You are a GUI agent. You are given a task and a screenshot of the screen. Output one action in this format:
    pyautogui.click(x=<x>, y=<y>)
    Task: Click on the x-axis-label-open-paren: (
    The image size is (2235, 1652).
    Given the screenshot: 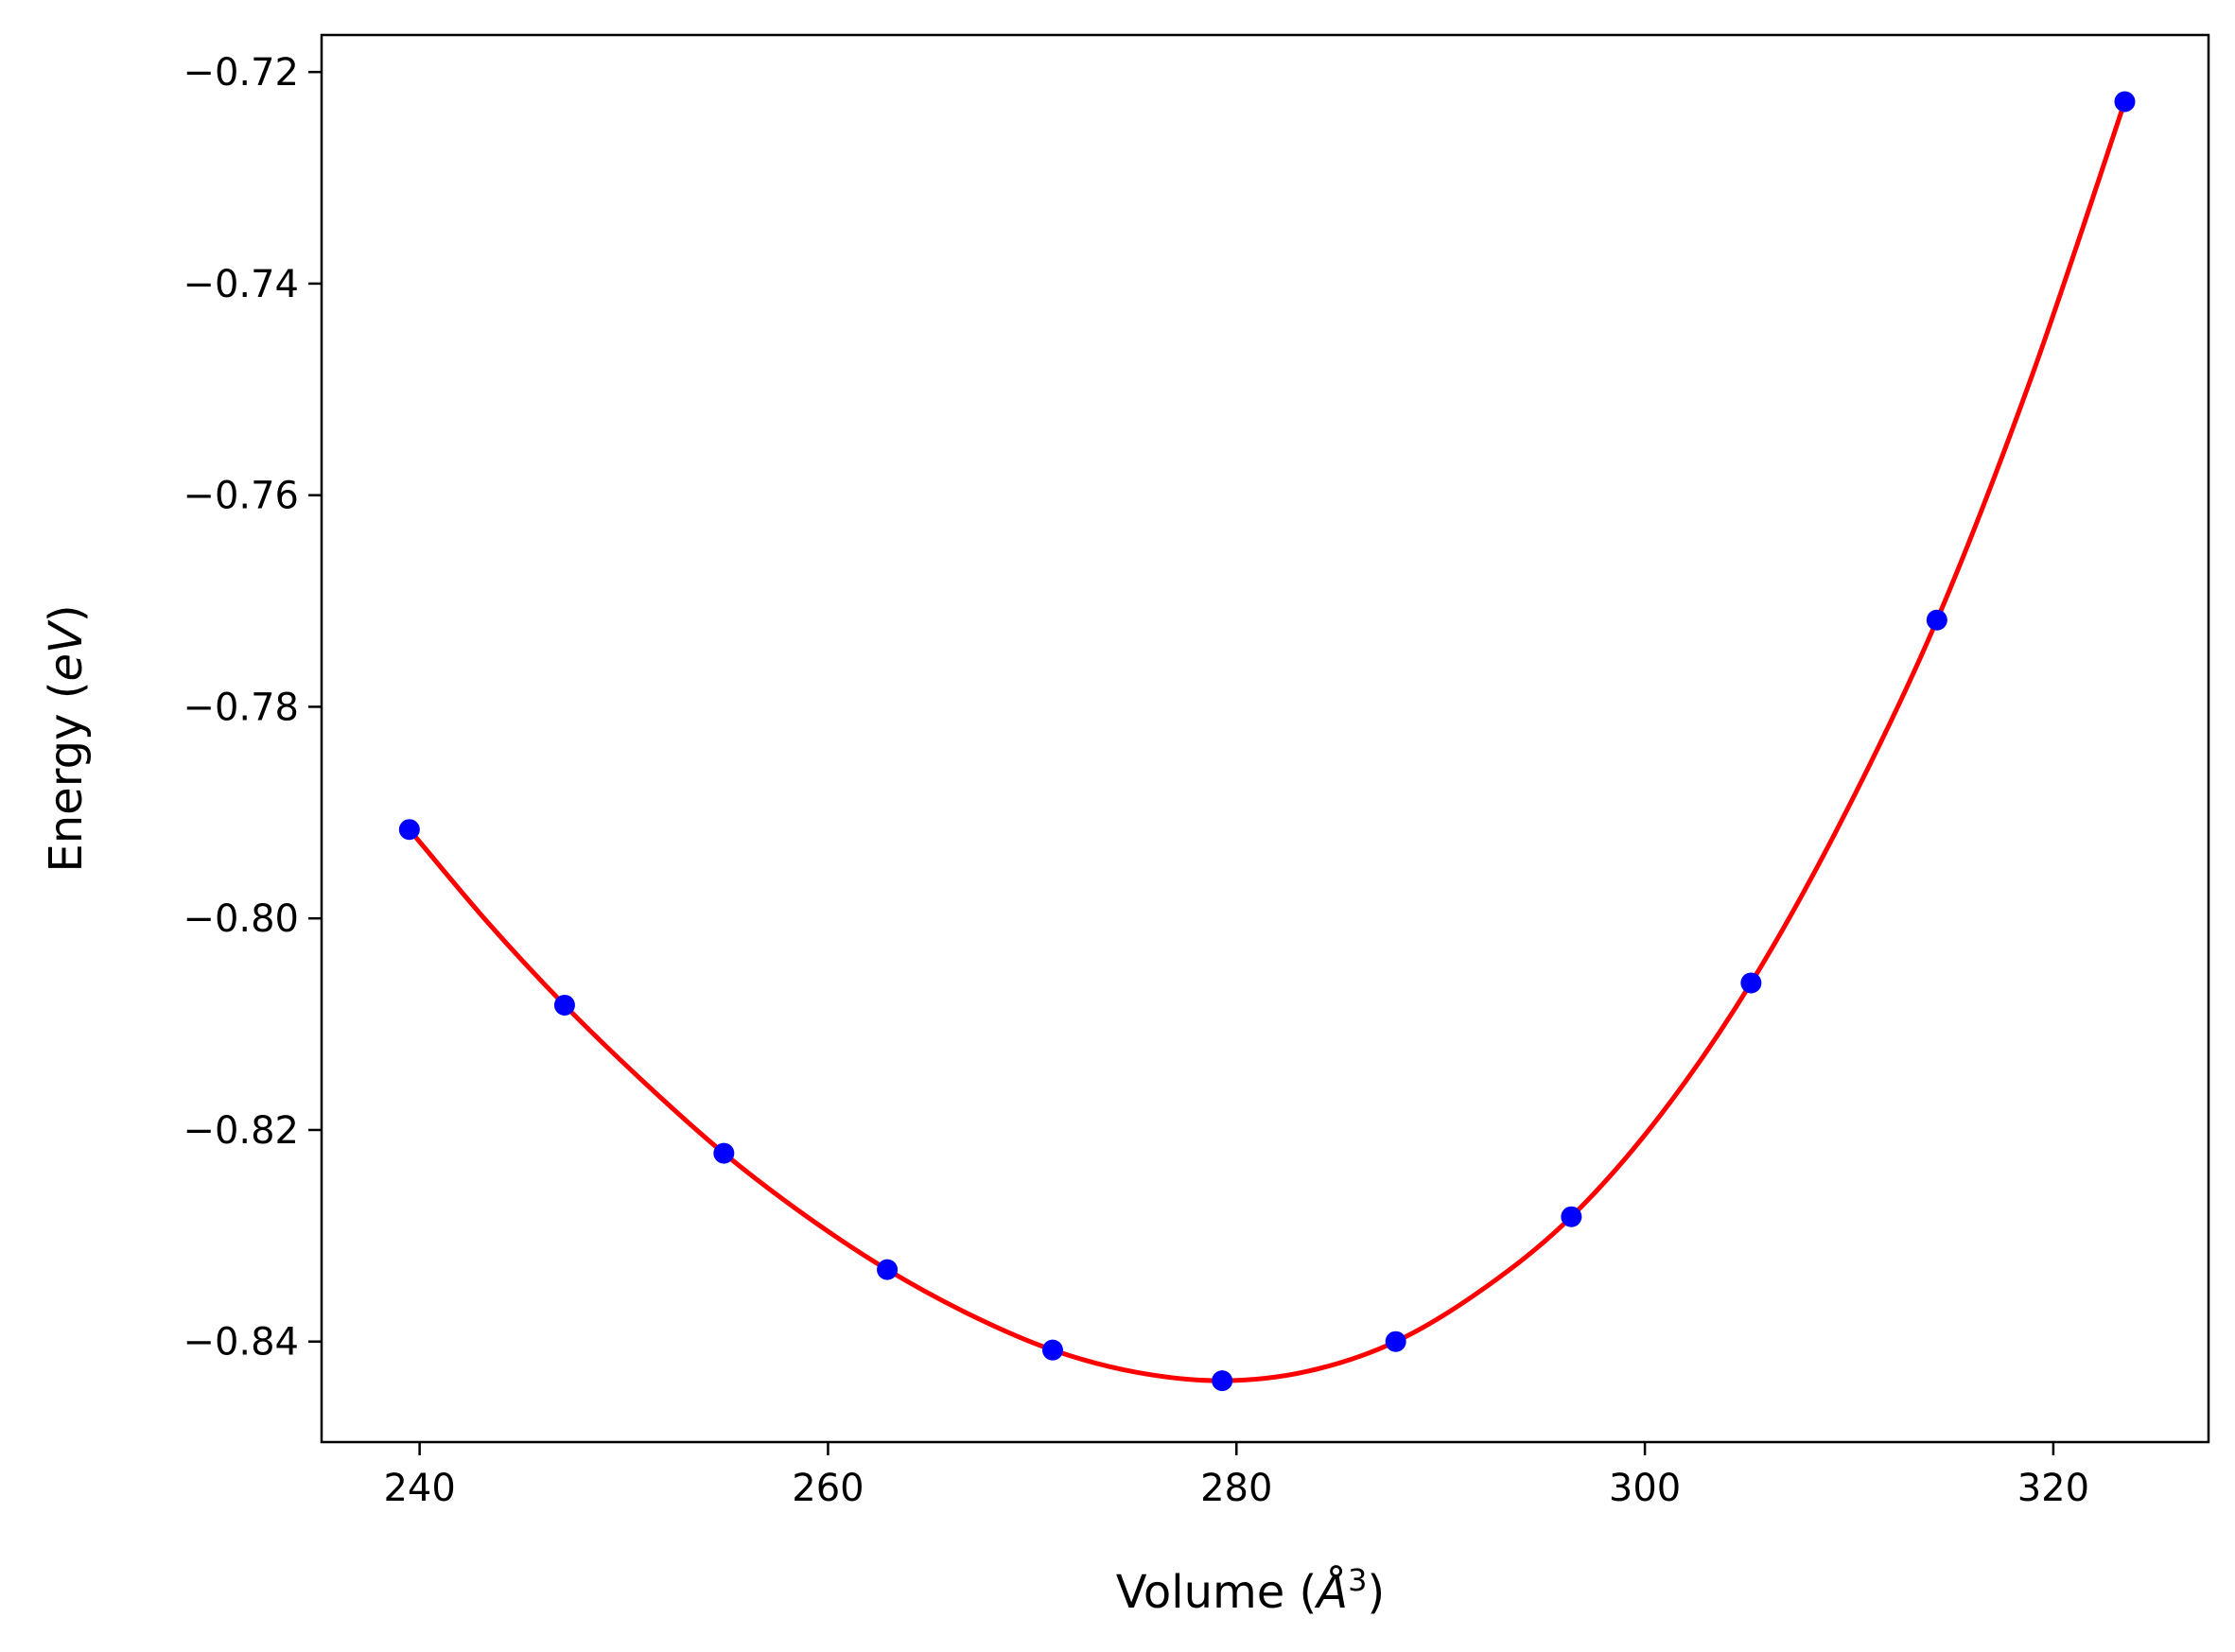 What is the action you would take?
    pyautogui.click(x=1300, y=1593)
    